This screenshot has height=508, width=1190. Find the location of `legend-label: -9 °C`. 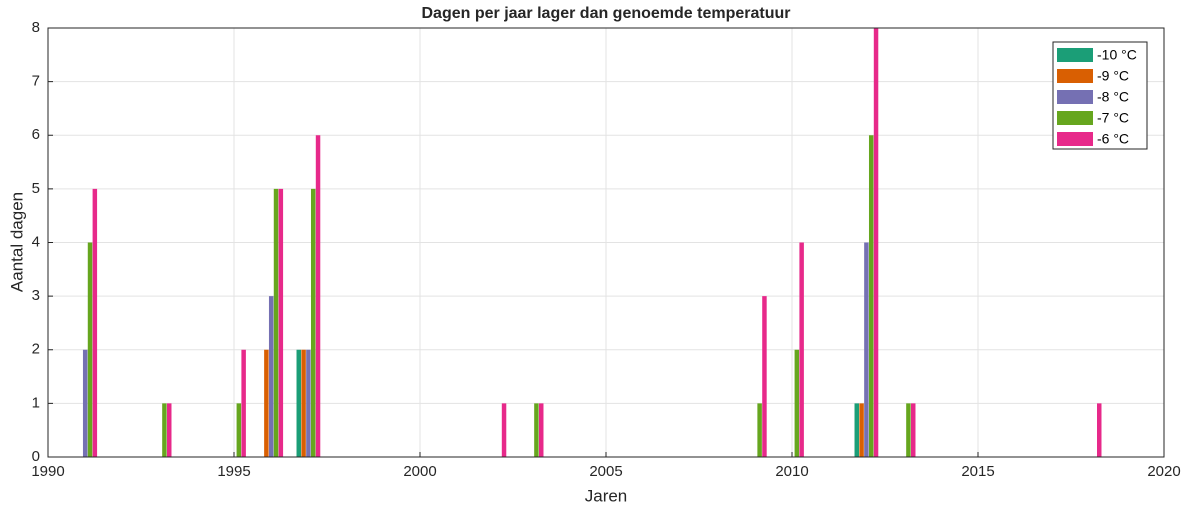

legend-label: -9 °C is located at coordinates (1113, 76).